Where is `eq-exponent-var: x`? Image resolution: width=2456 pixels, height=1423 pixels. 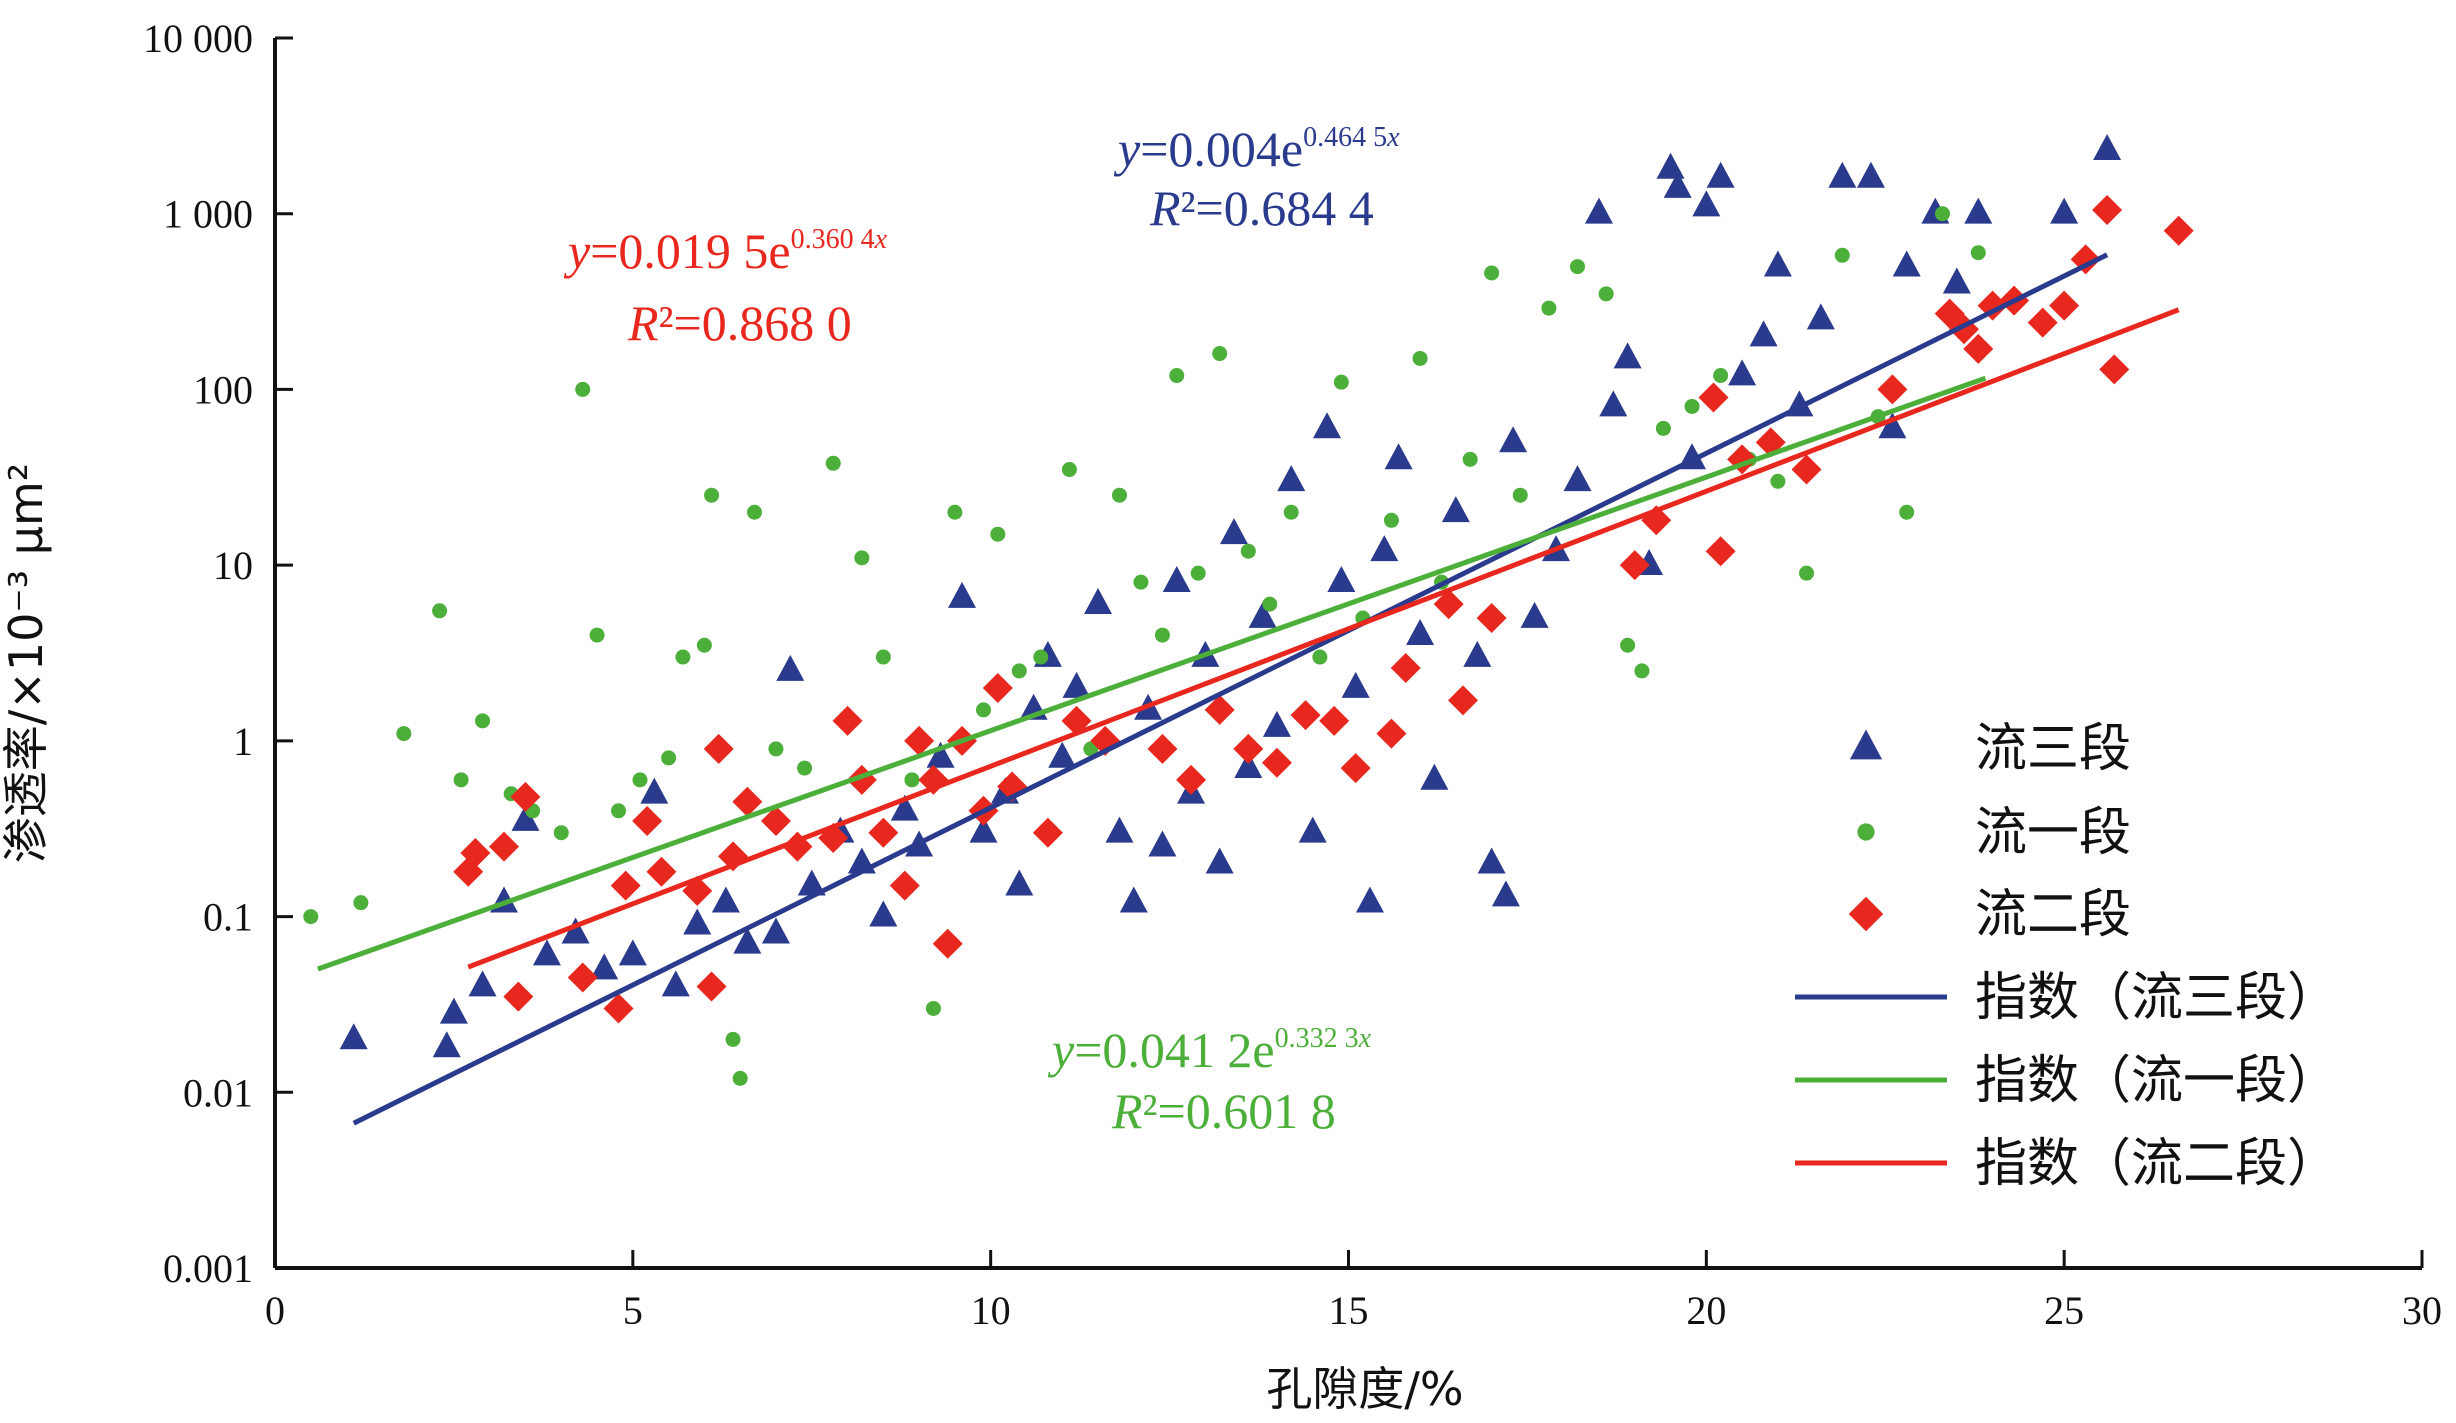 eq-exponent-var: x is located at coordinates (1393, 137).